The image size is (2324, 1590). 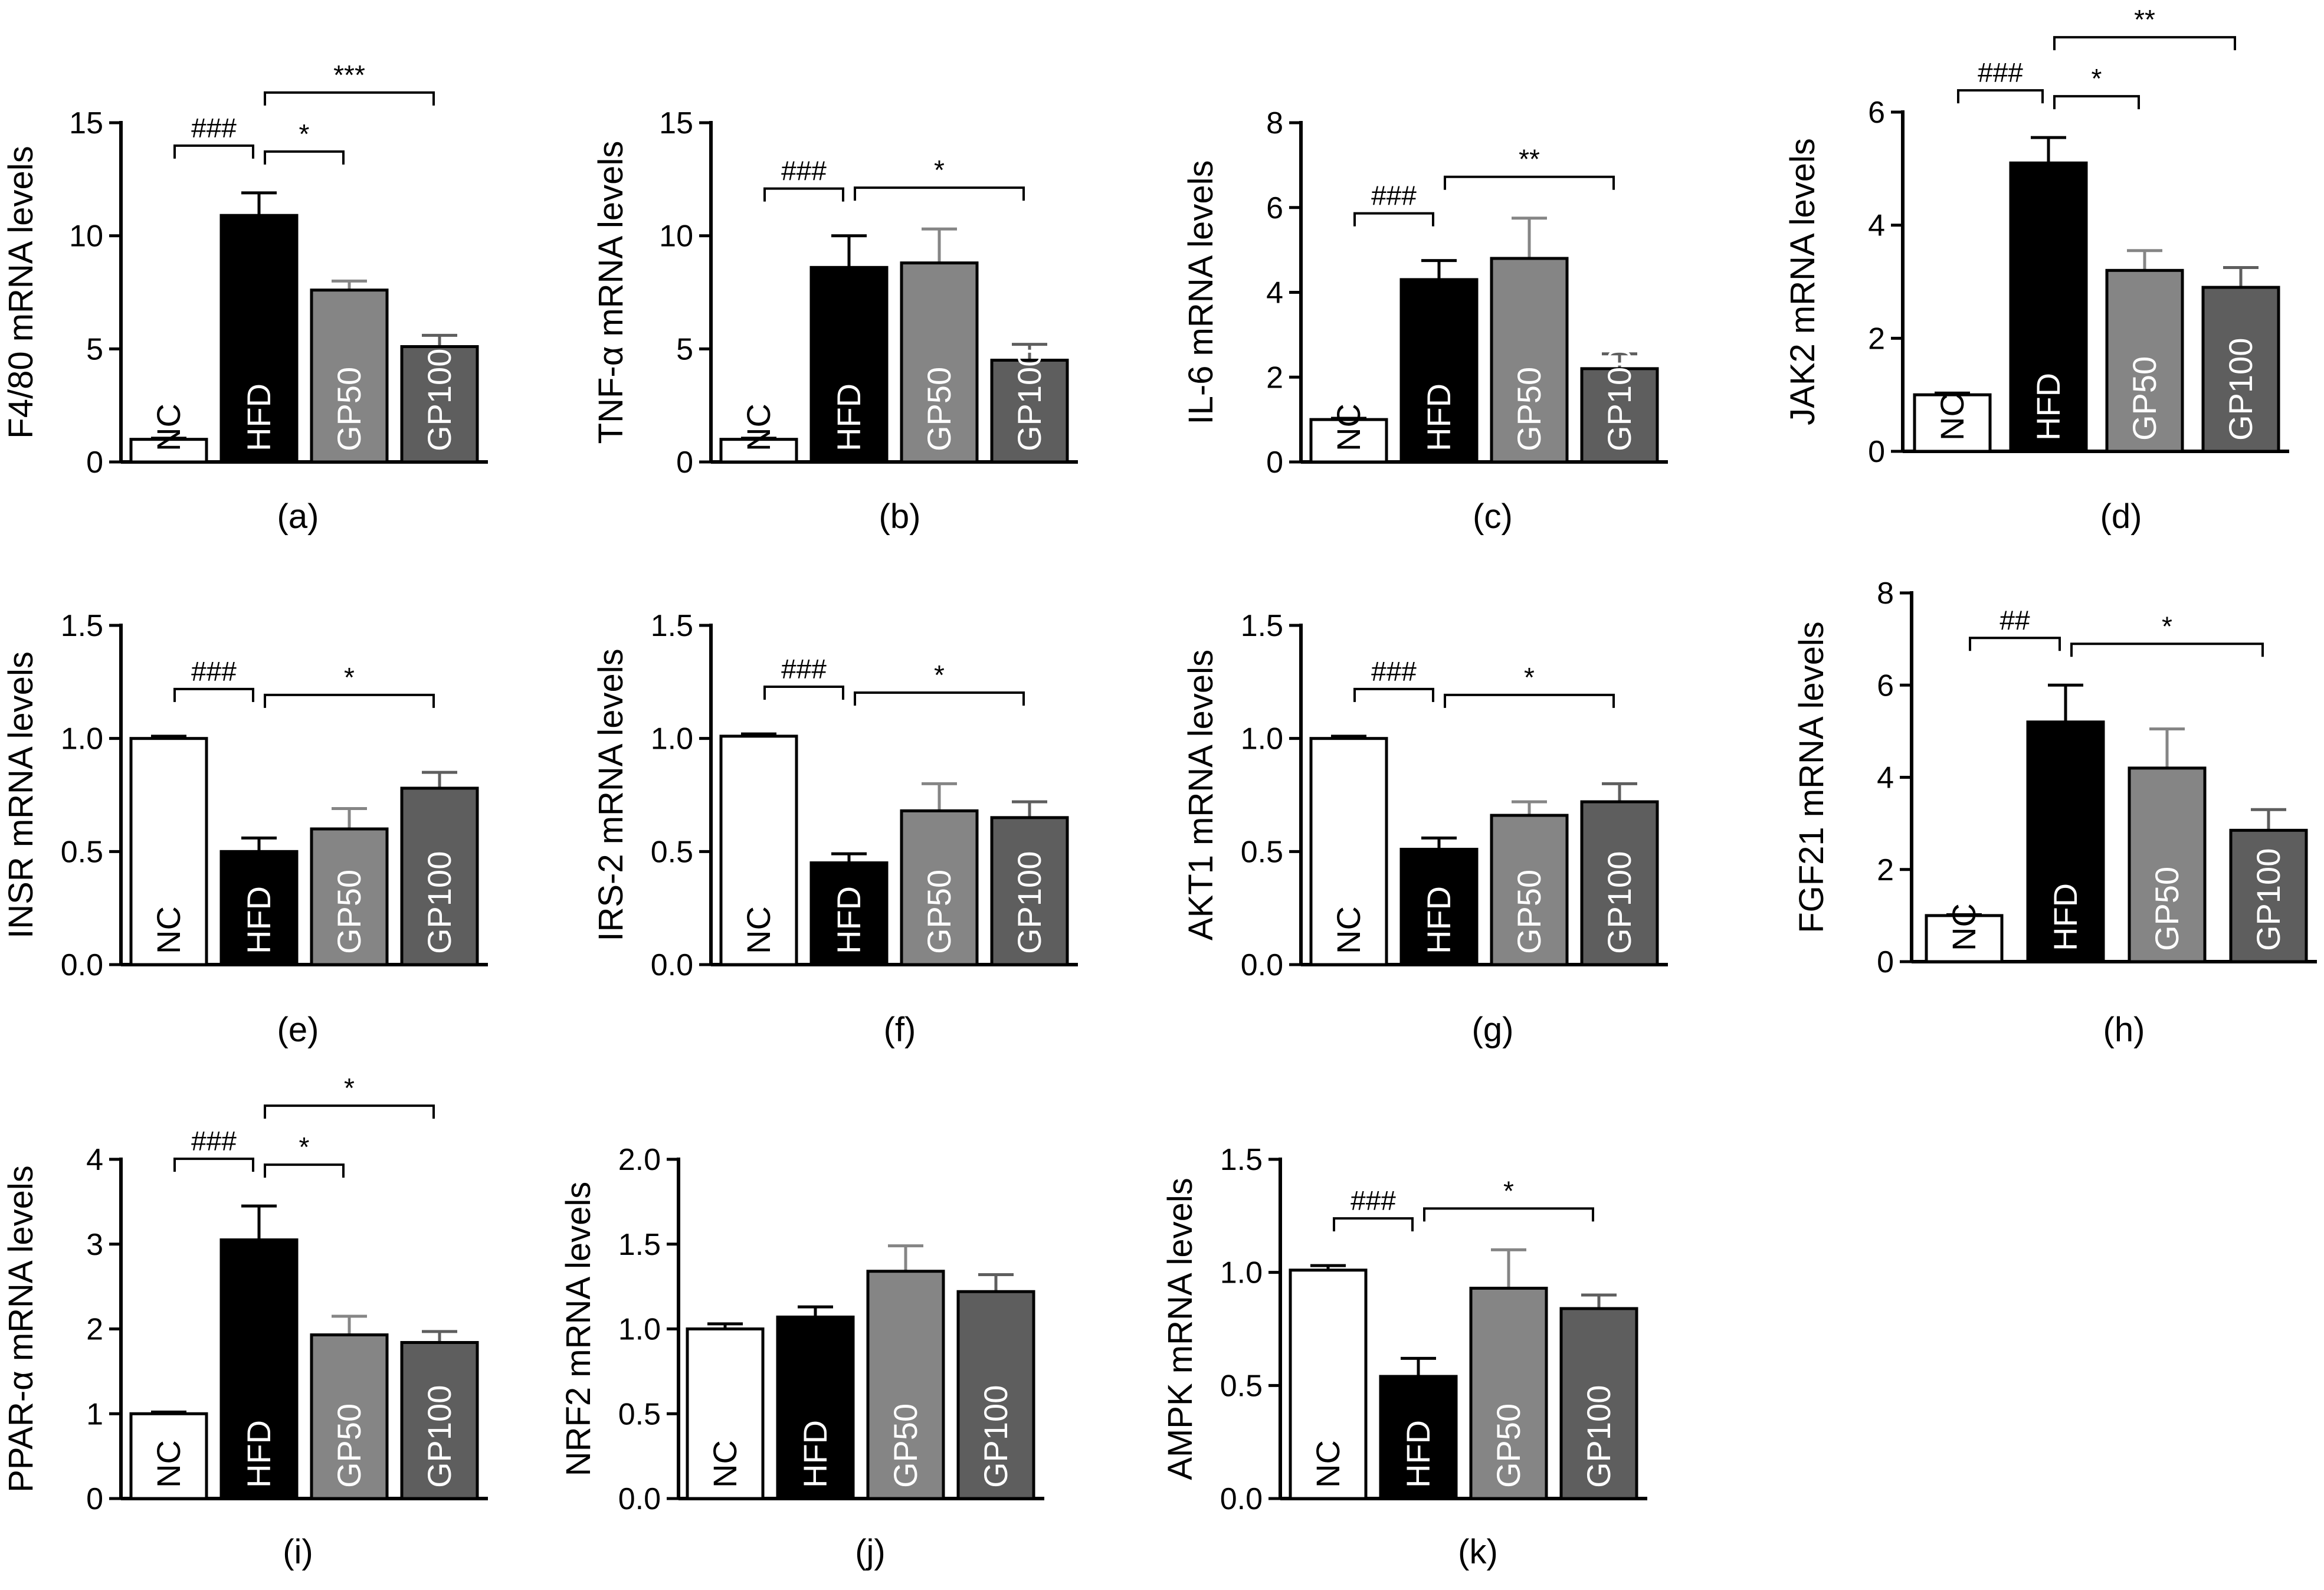 I want to click on y-tick-label: 15, so click(x=676, y=123).